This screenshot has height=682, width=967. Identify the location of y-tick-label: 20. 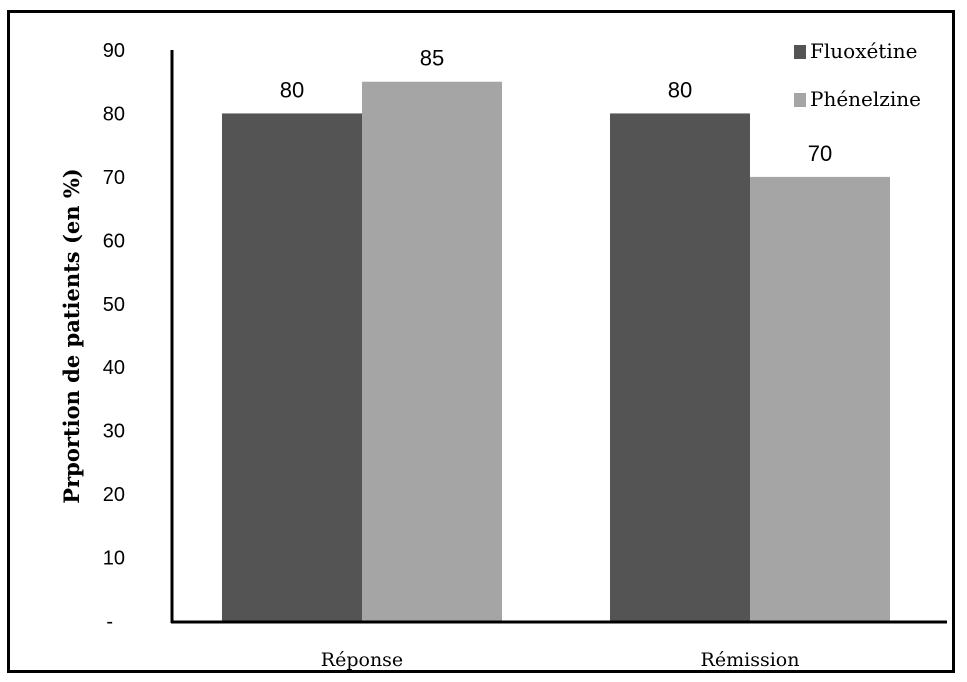
(114, 495).